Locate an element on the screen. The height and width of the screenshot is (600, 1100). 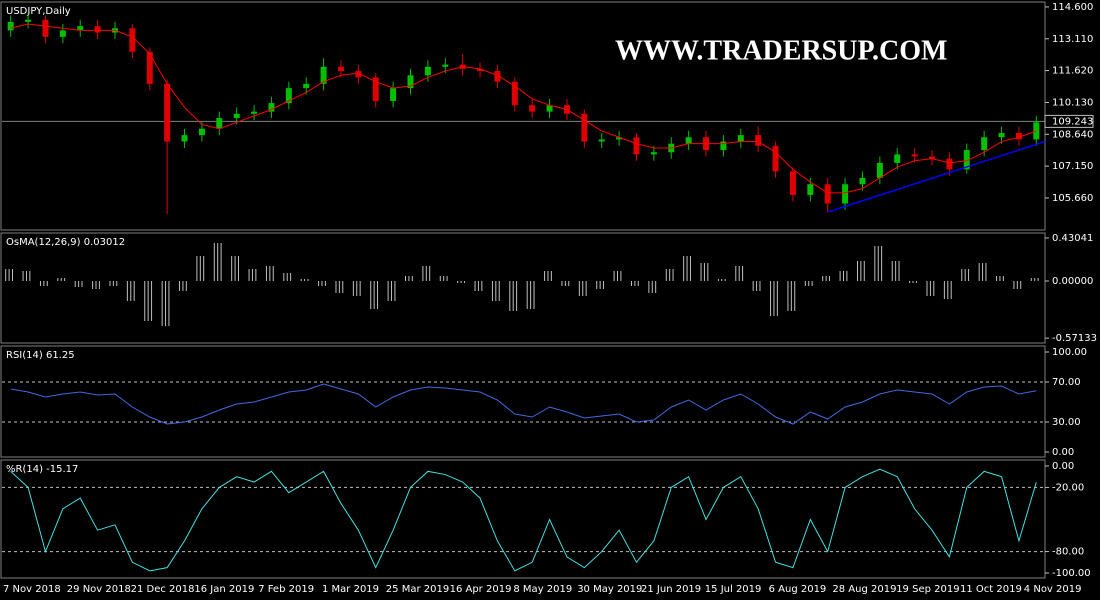
y-tick-label: 0.00000 is located at coordinates (1072, 281).